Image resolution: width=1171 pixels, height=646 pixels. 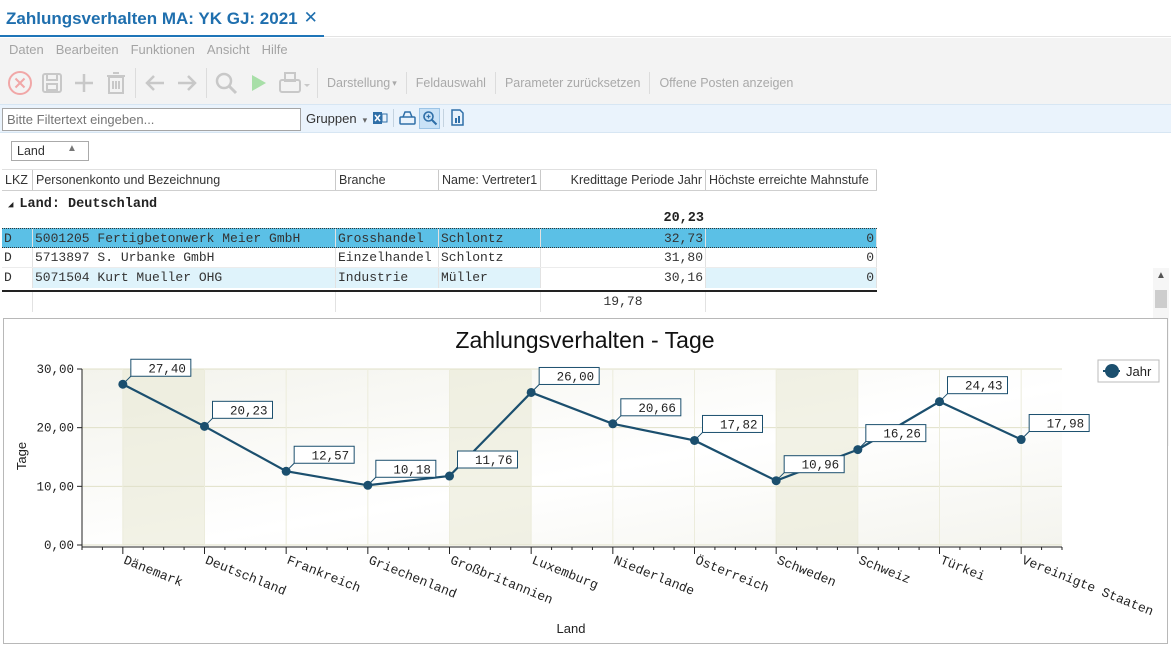 What do you see at coordinates (380, 120) in the screenshot?
I see `excel-export-icon` at bounding box center [380, 120].